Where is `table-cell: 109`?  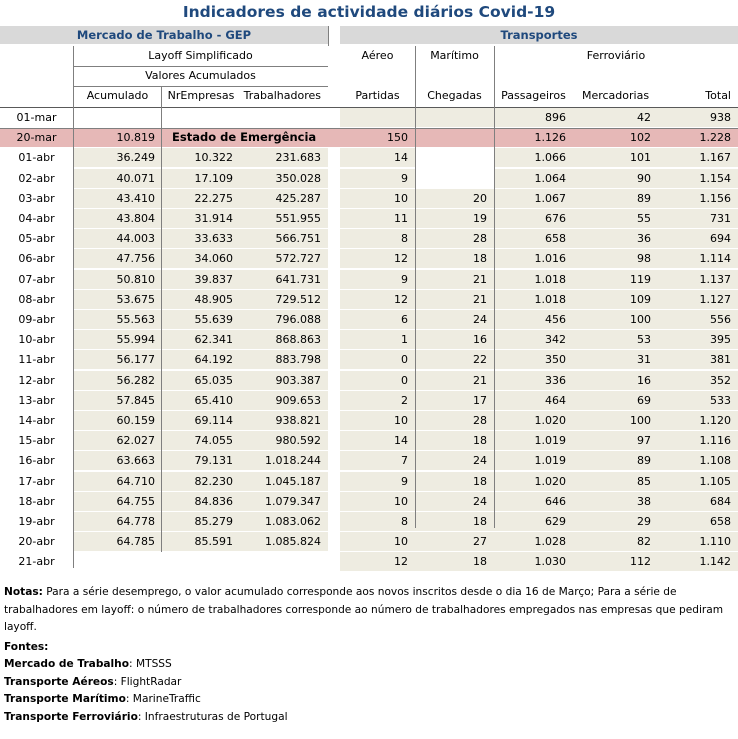 table-cell: 109 is located at coordinates (615, 299).